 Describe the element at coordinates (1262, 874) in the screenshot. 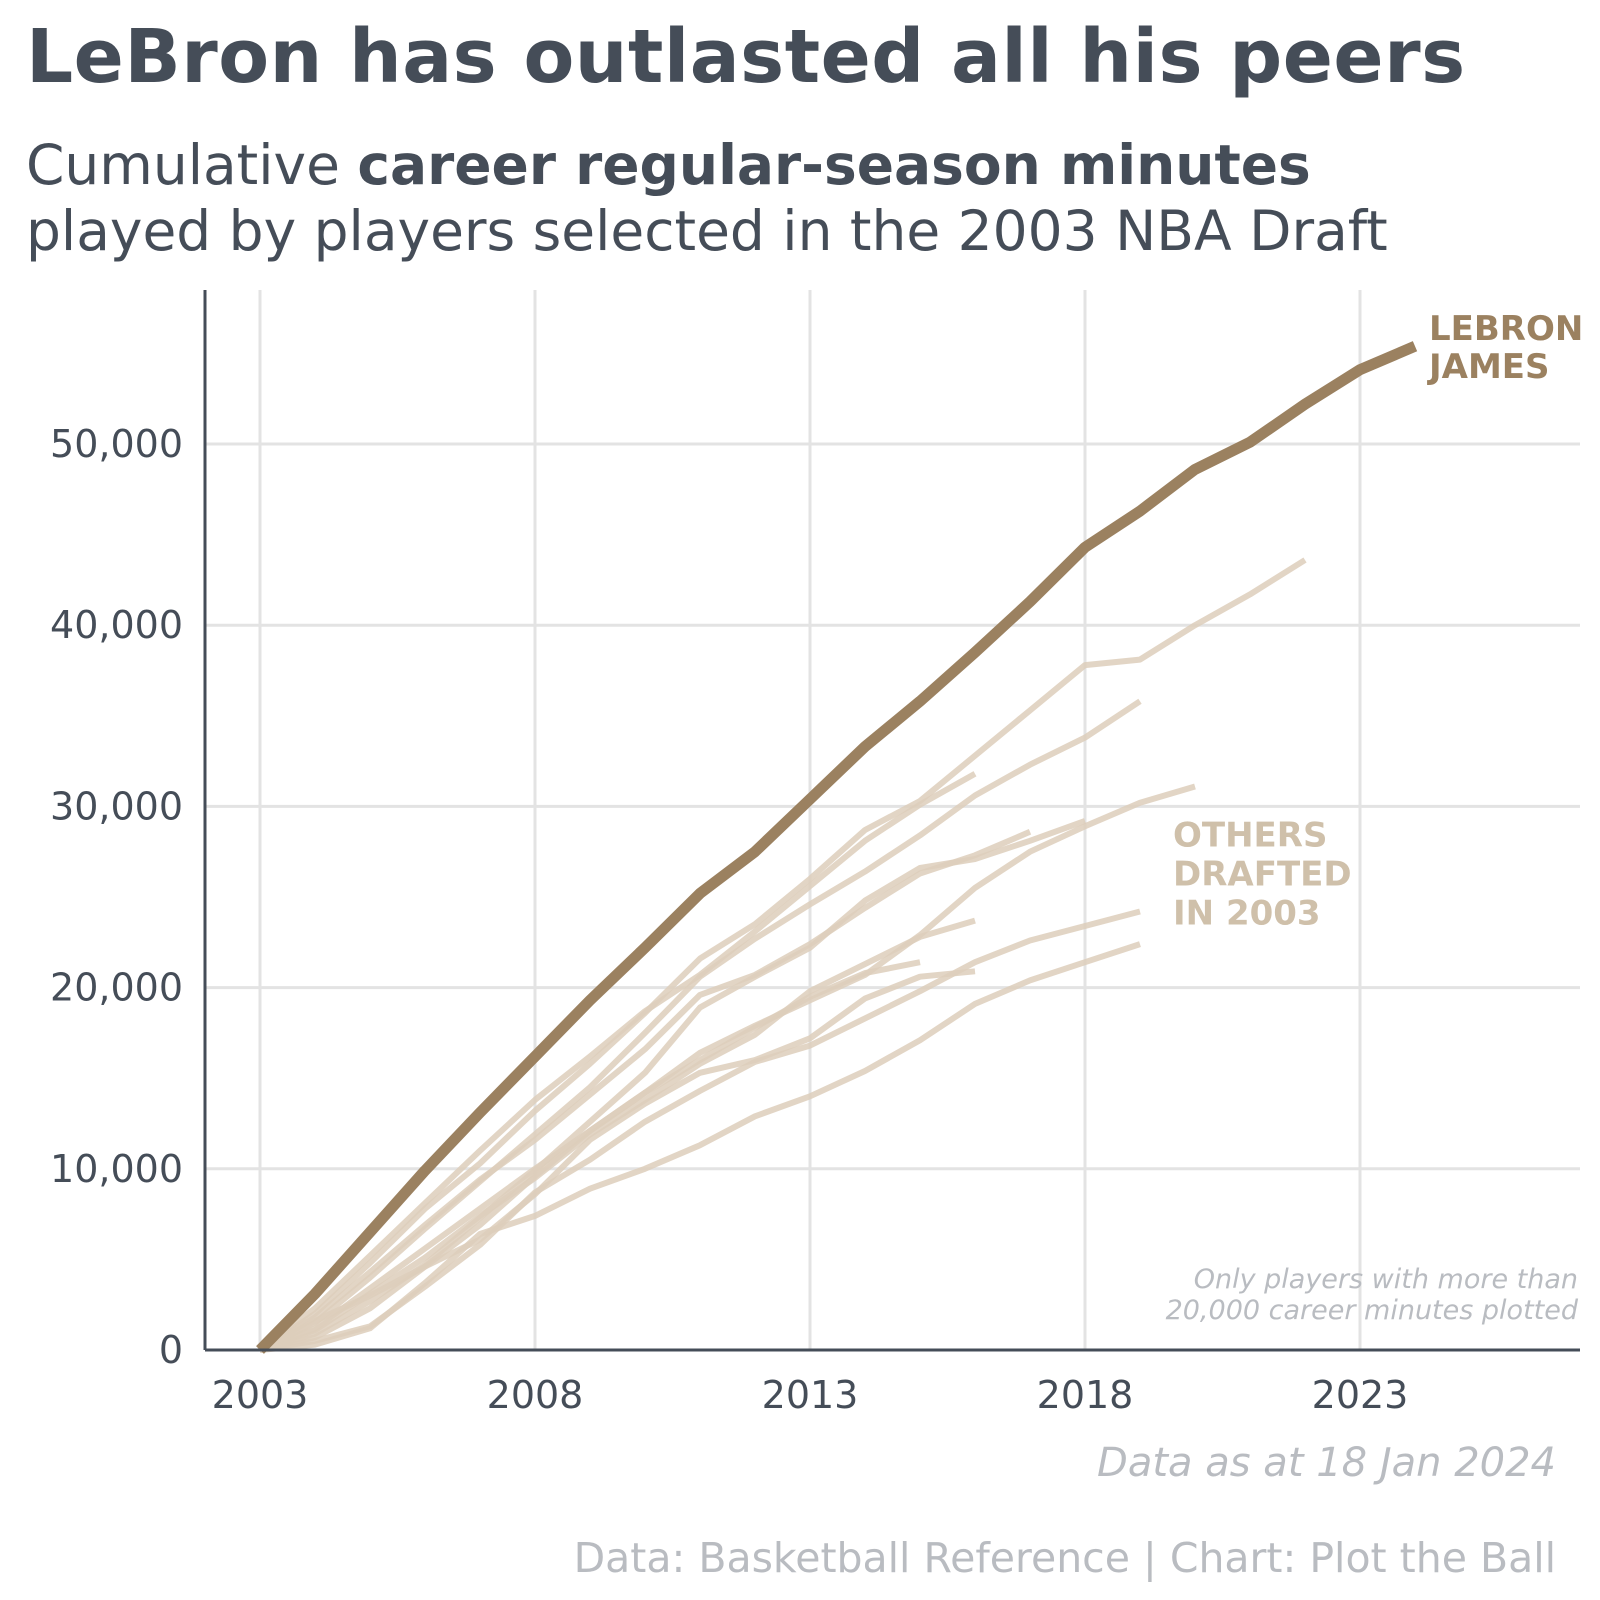

I see `others-label: DRAFTED` at that location.